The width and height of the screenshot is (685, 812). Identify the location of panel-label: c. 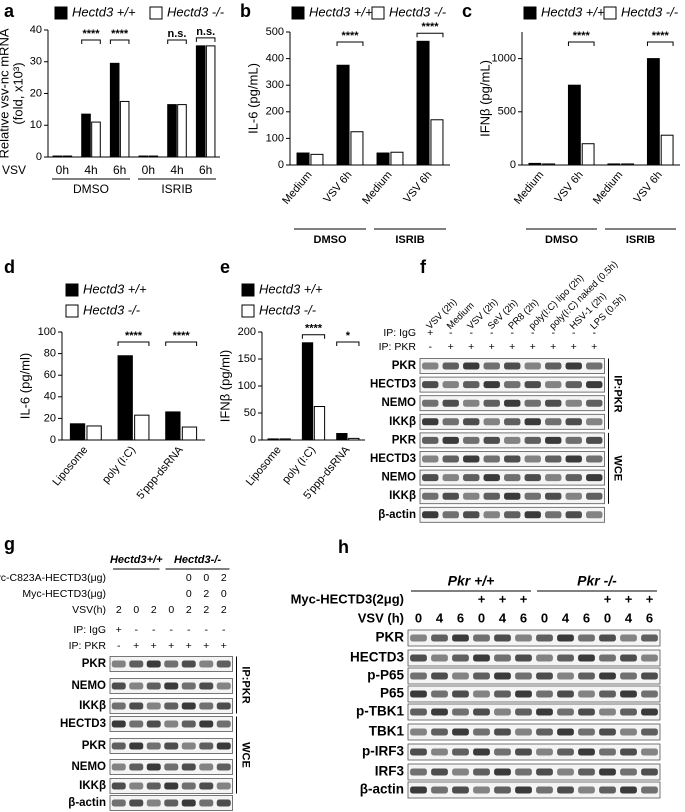
(467, 11).